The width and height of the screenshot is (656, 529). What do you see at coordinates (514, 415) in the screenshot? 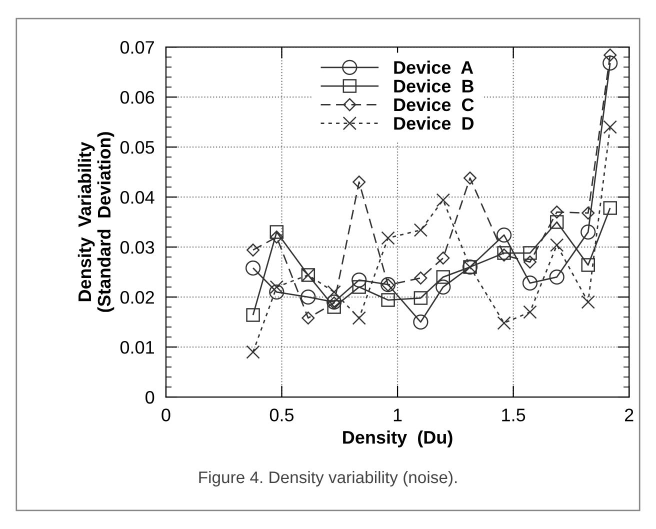
I see `x-tick-label: 1.5` at bounding box center [514, 415].